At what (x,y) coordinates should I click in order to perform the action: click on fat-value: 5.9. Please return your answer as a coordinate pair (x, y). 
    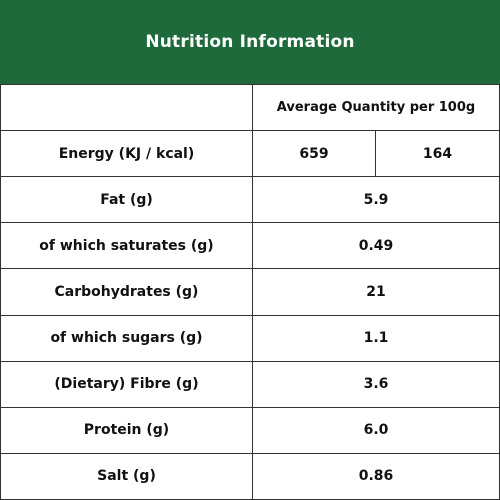
    Looking at the image, I should click on (376, 199).